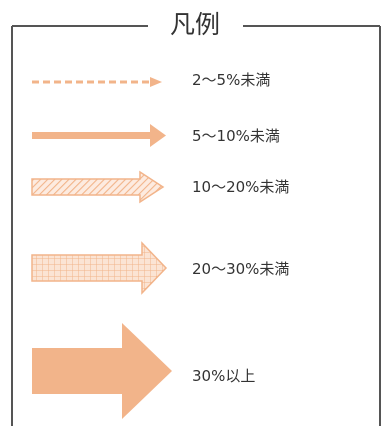 Image resolution: width=387 pixels, height=426 pixels. I want to click on legend-label-20-30: 20～30%未満, so click(241, 269).